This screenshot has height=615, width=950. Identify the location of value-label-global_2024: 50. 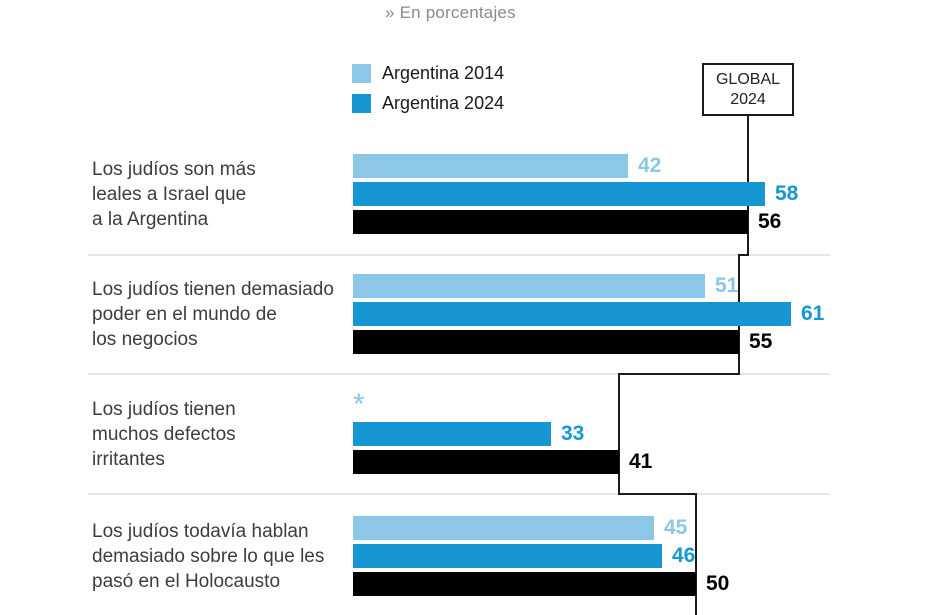
(718, 583).